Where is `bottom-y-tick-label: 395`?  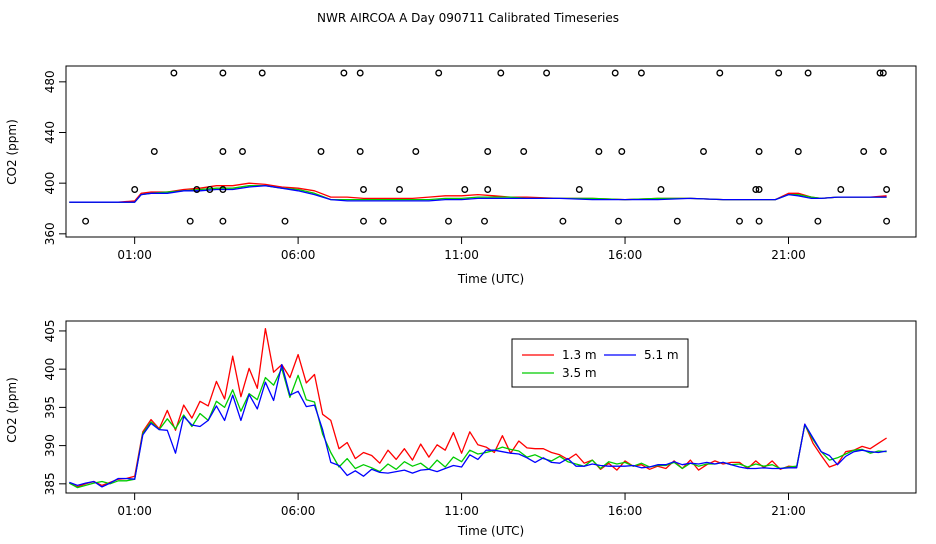 bottom-y-tick-label: 395 is located at coordinates (50, 407).